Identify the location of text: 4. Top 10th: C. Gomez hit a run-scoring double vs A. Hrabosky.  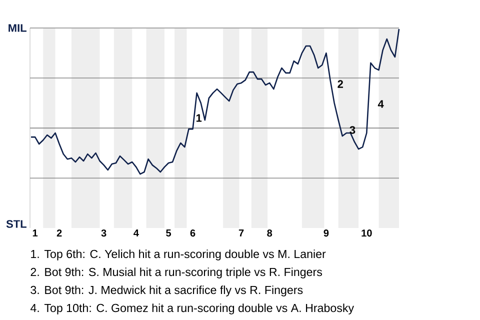
(192, 309).